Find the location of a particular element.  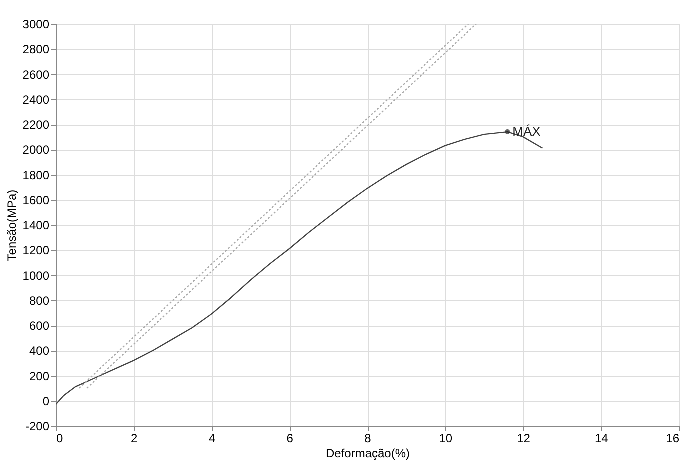

y-tick-label: 2200 is located at coordinates (36, 125).